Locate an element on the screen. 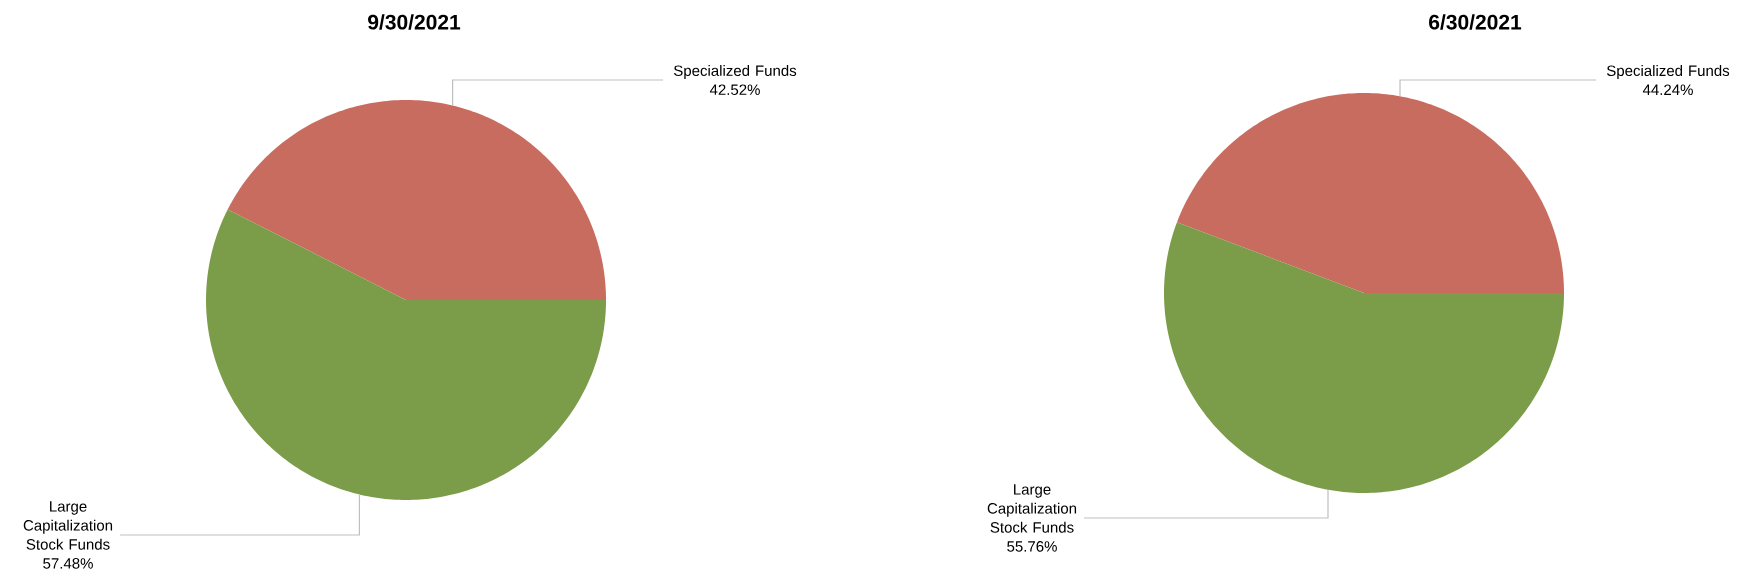 Image resolution: width=1756 pixels, height=586 pixels. data-label: 44.24% is located at coordinates (1667, 89).